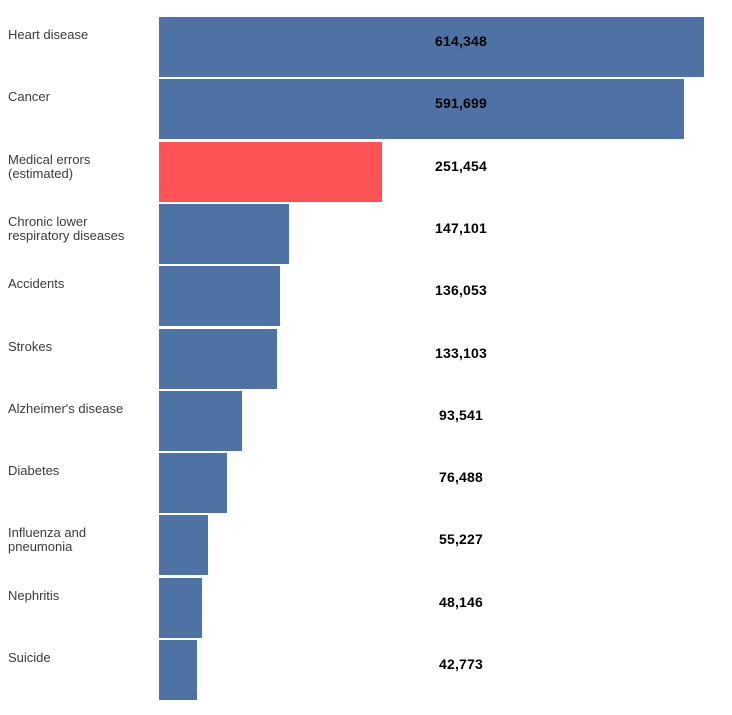 The image size is (732, 715). I want to click on value-label: 147,101, so click(460, 227).